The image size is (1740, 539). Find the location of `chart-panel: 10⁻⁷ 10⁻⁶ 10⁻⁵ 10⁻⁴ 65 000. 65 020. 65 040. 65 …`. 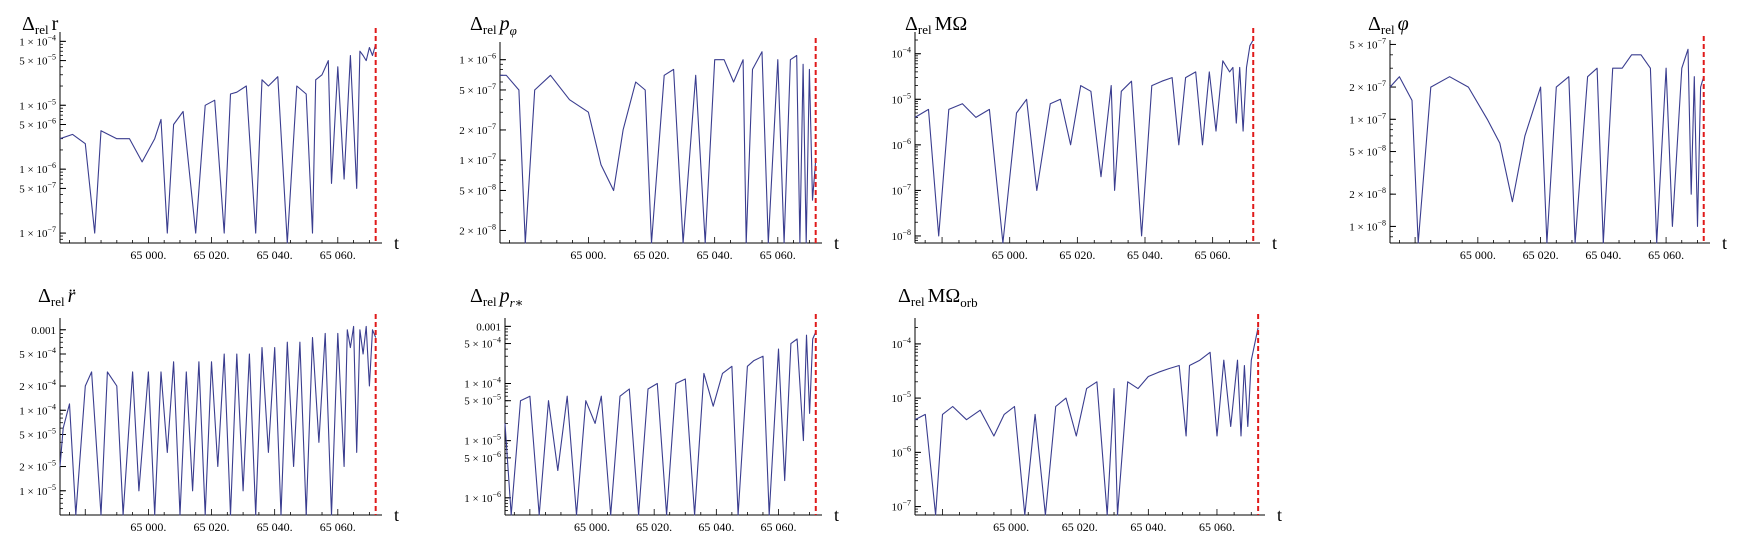

chart-panel: 10⁻⁷ 10⁻⁶ 10⁻⁵ 10⁻⁴ 65 000. 65 020. 65 040. 65 … is located at coordinates (1086, 409).